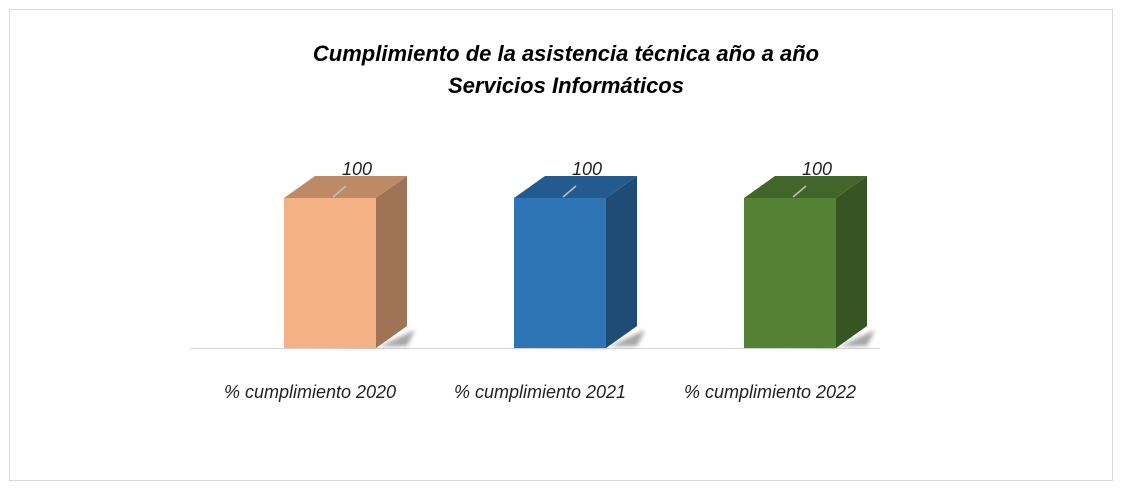  What do you see at coordinates (770, 392) in the screenshot?
I see `x-tick-label: % cumplimiento 2022` at bounding box center [770, 392].